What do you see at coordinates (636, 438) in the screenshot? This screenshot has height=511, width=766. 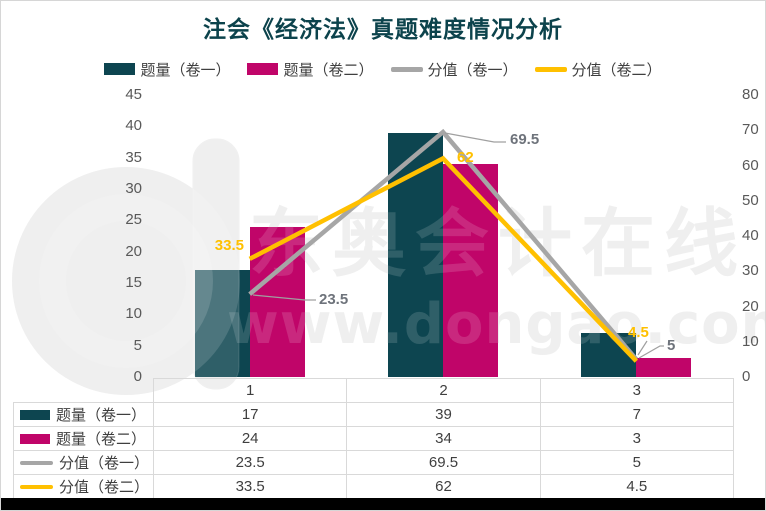 I see `table-value-题量（卷二）-cat3: 3` at bounding box center [636, 438].